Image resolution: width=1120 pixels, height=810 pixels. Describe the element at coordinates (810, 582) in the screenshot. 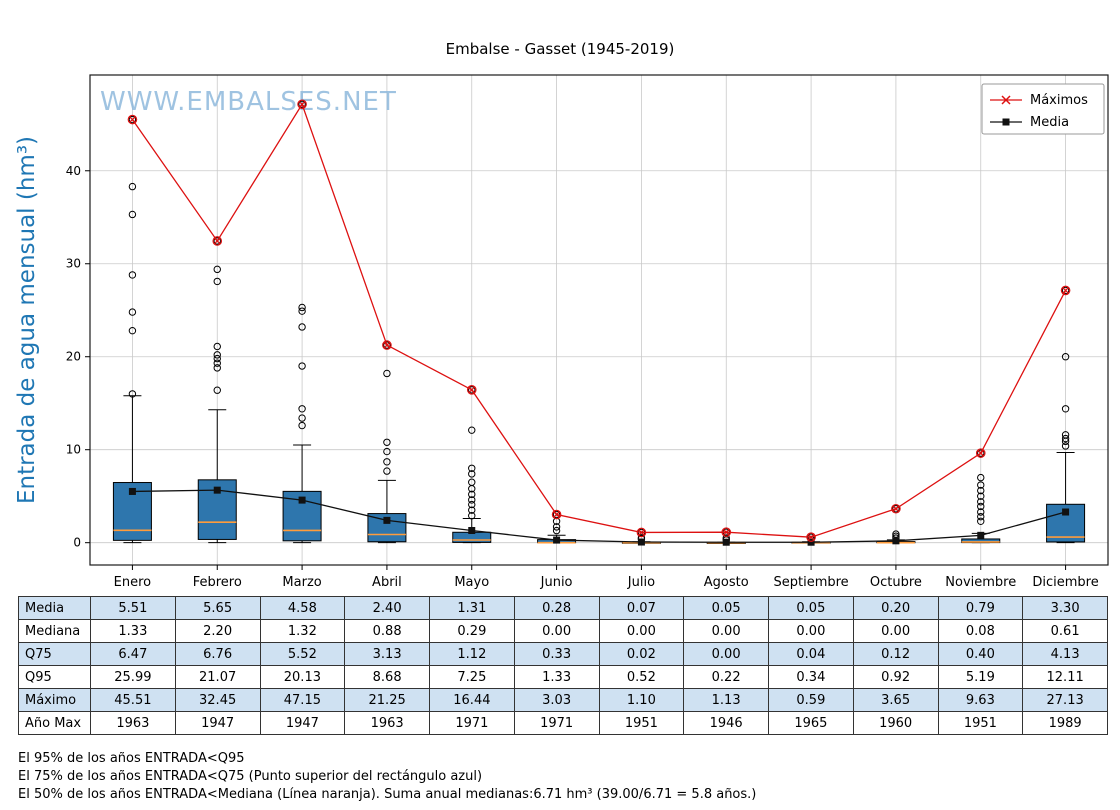

I see `month-label-septiembre: Septiembre` at that location.